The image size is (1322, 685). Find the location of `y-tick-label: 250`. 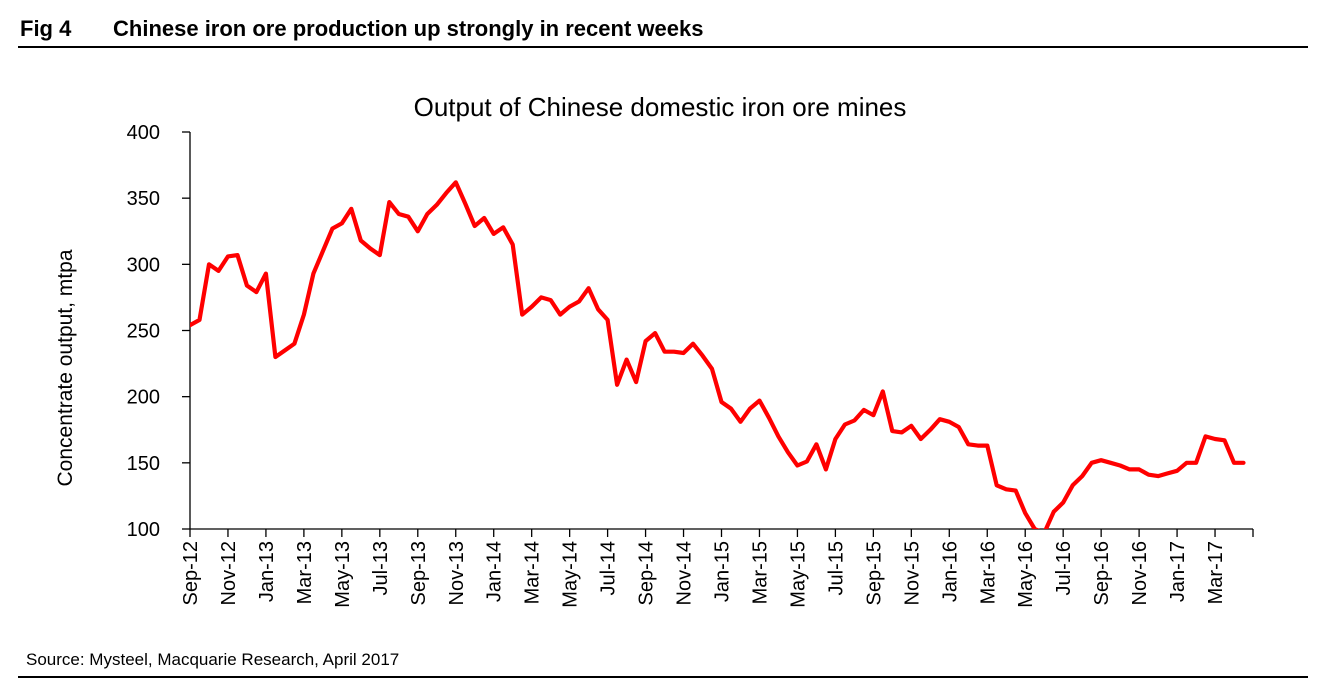

y-tick-label: 250 is located at coordinates (143, 332).